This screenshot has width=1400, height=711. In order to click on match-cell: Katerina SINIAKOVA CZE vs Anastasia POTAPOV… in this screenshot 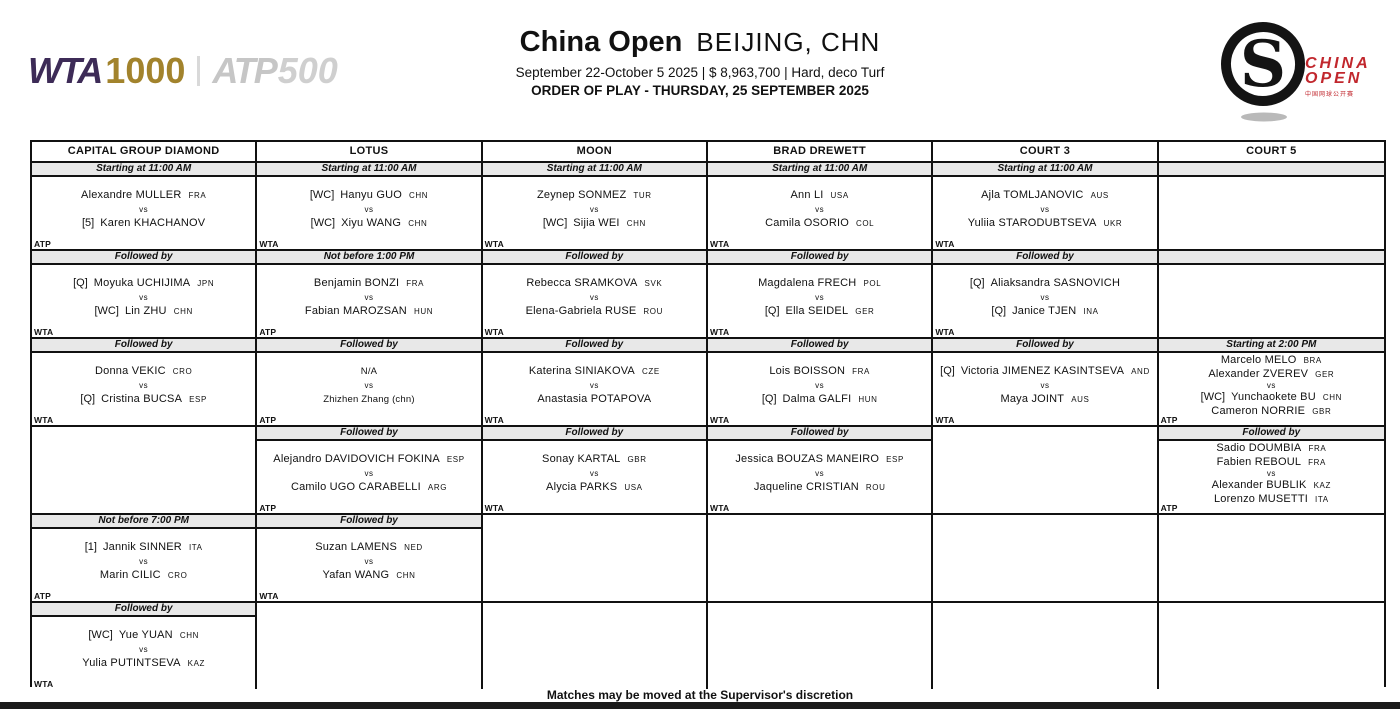, I will do `click(594, 389)`.